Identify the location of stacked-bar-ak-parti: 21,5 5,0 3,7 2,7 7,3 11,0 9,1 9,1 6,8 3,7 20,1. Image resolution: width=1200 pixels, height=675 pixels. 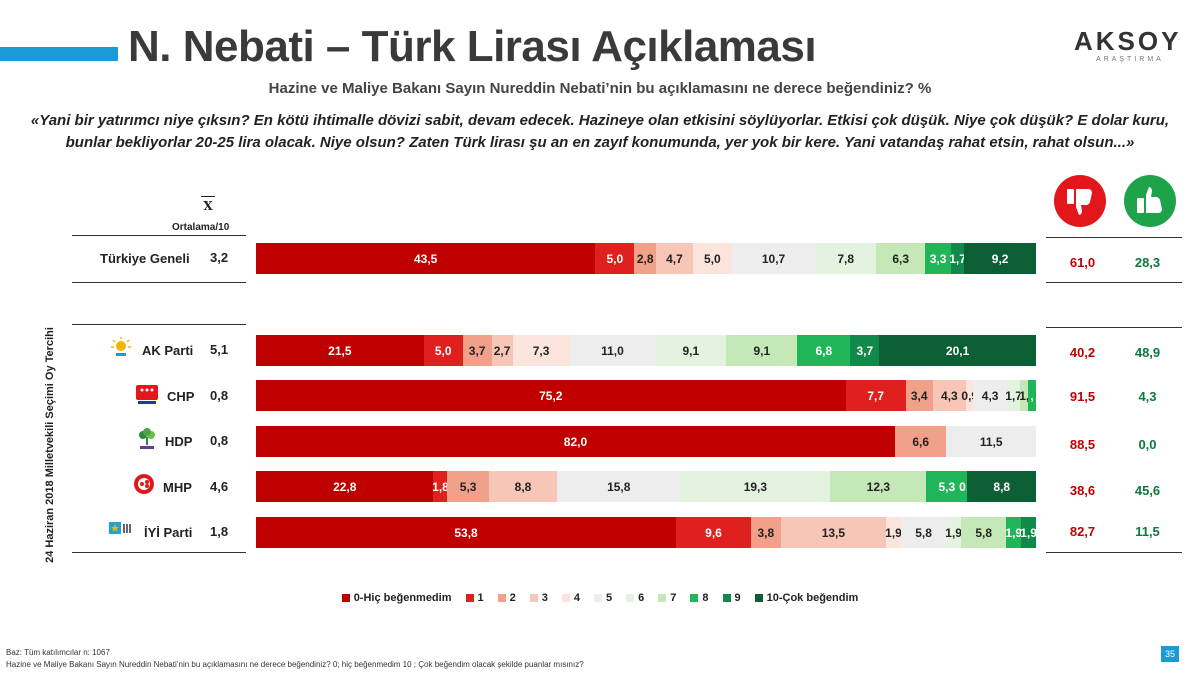
(646, 350).